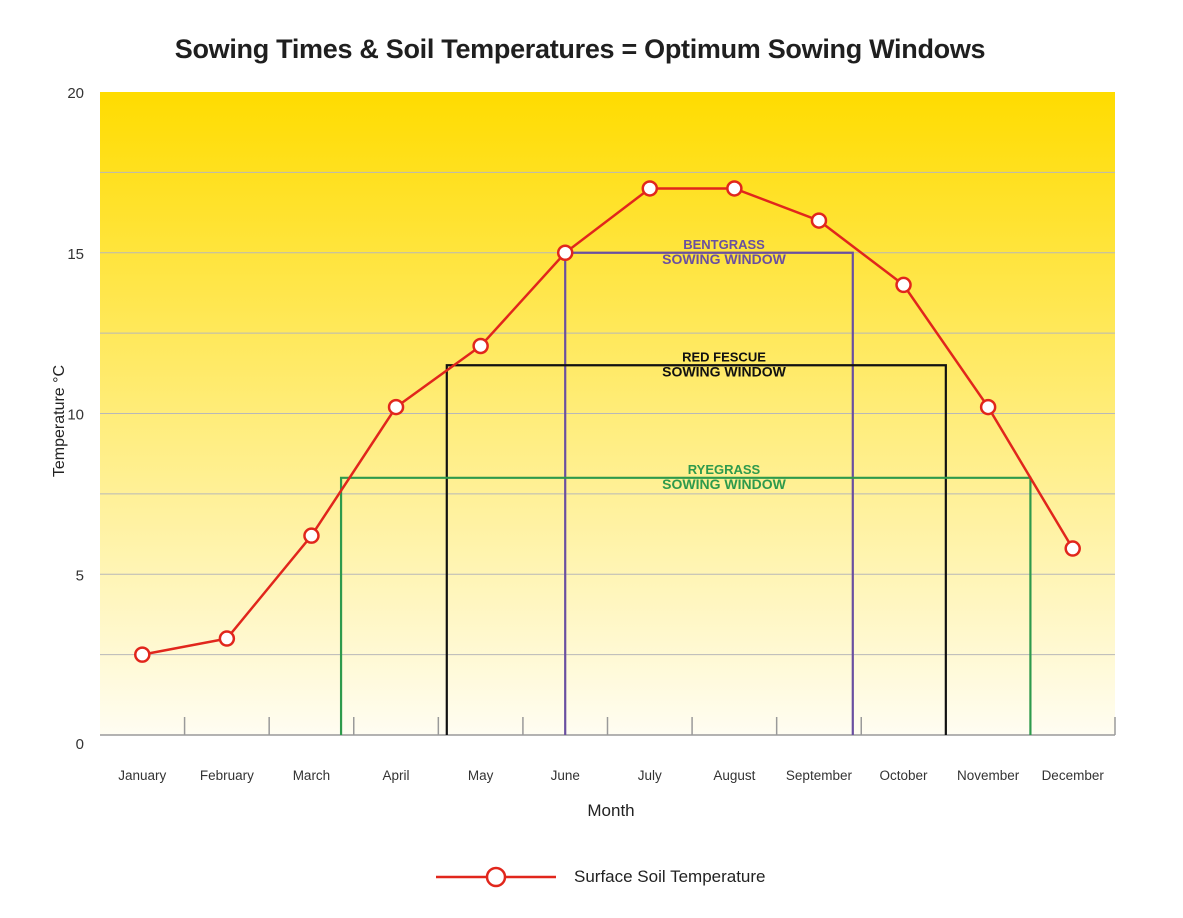 The width and height of the screenshot is (1183, 918). What do you see at coordinates (734, 775) in the screenshot?
I see `x-tick-label: August` at bounding box center [734, 775].